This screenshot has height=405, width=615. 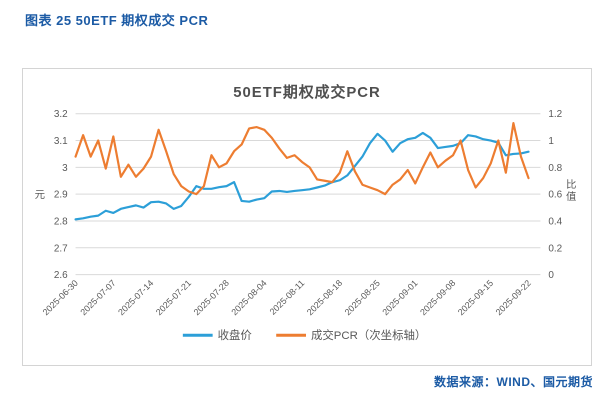 I want to click on x-axis-tick: 2025-09-01, so click(x=399, y=297).